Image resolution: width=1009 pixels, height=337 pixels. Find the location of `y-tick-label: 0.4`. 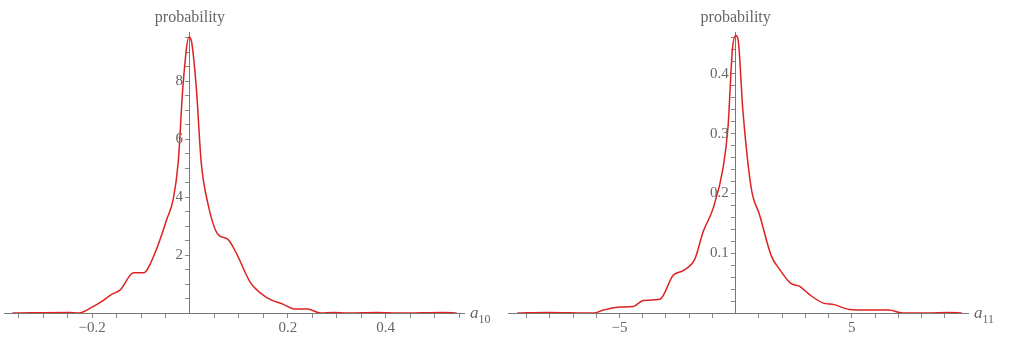

y-tick-label: 0.4 is located at coordinates (719, 72).